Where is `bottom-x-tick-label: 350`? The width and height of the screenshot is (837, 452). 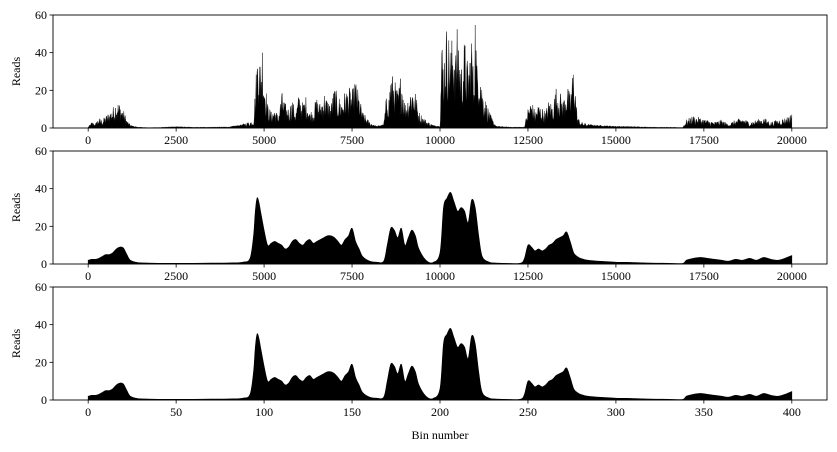 bottom-x-tick-label: 350 is located at coordinates (704, 412).